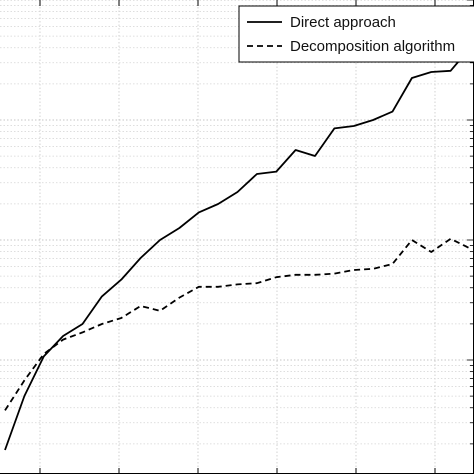 The height and width of the screenshot is (474, 474). What do you see at coordinates (343, 22) in the screenshot?
I see `legend-label-direct-approach: Direct approach` at bounding box center [343, 22].